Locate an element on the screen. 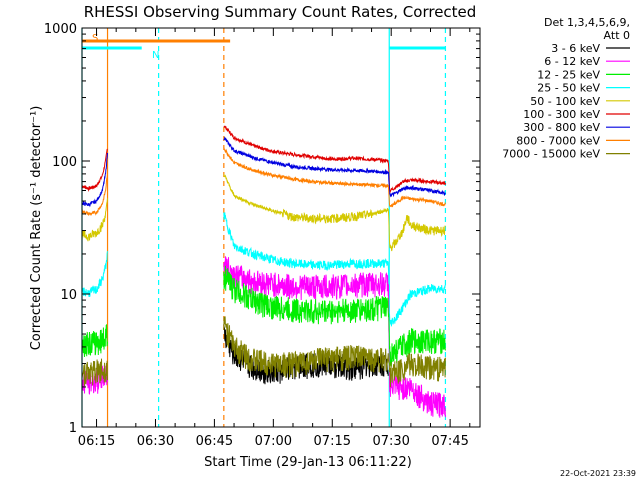 The height and width of the screenshot is (480, 640). legend-label-1: 6 - 12 keV is located at coordinates (572, 61).